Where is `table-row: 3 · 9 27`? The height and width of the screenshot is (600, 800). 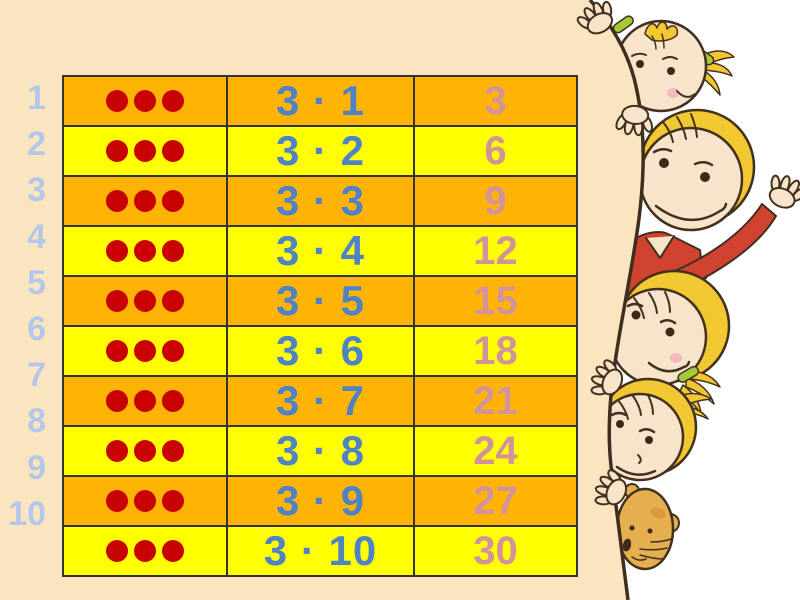
table-row: 3 · 9 27 is located at coordinates (320, 501).